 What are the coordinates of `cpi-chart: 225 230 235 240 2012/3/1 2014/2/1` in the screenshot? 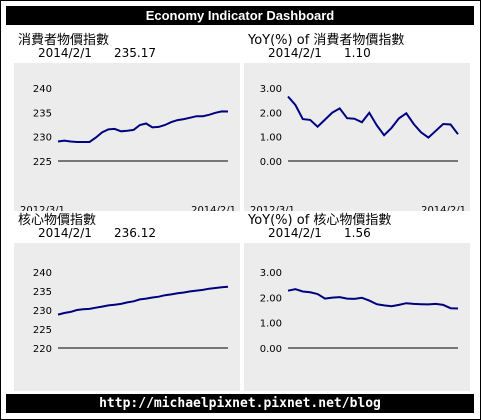 It's located at (128, 150).